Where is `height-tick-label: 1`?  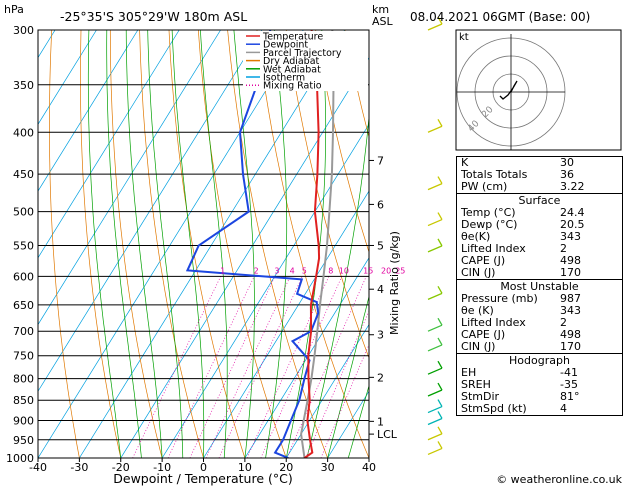
height-tick-label: 1 is located at coordinates (380, 421).